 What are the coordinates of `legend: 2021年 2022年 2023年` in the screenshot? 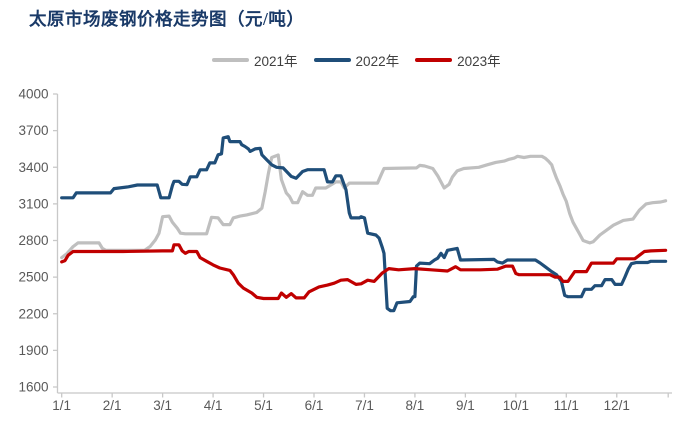 It's located at (356, 60).